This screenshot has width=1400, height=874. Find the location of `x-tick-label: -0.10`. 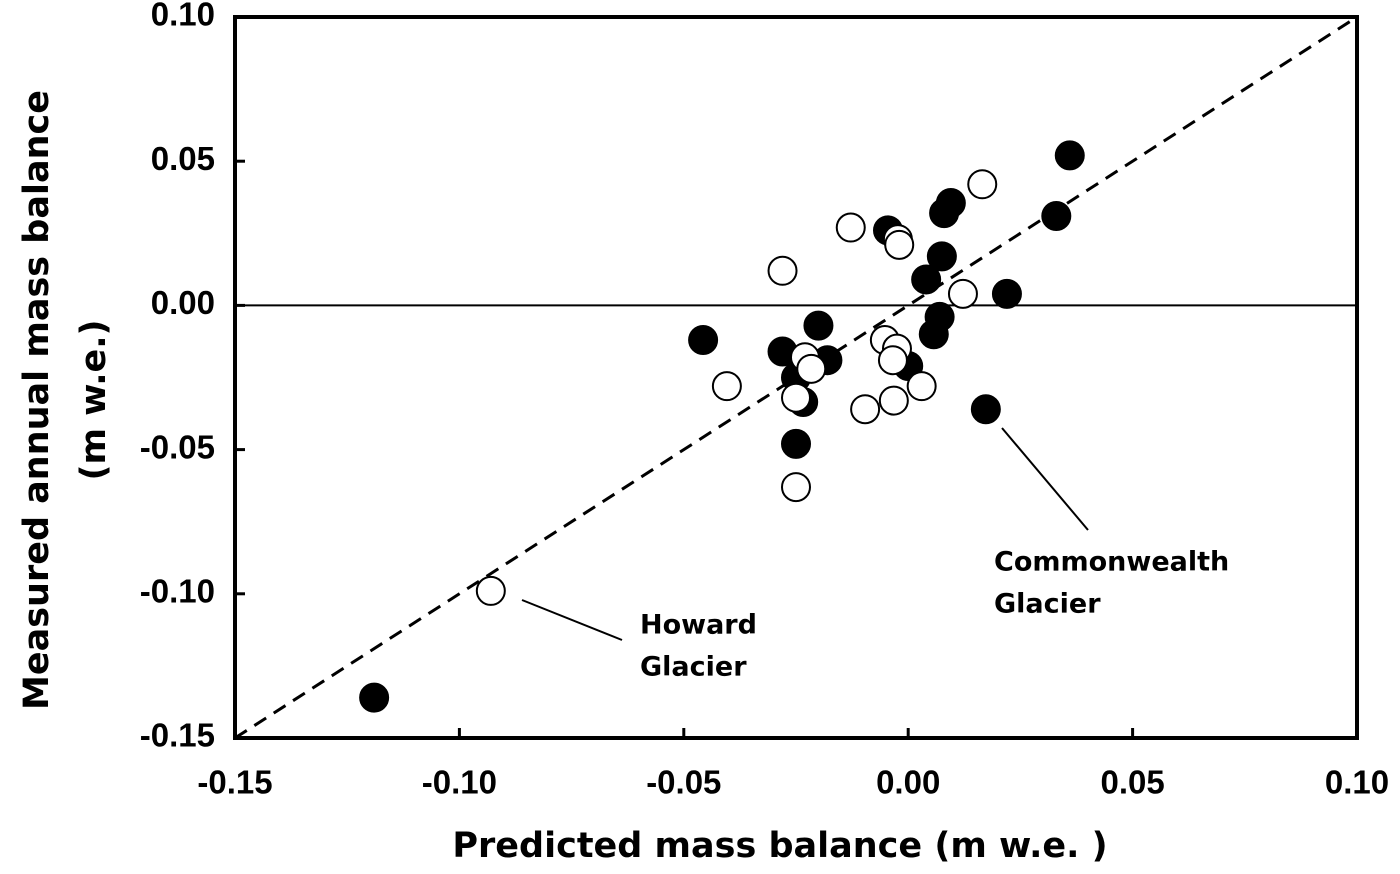

x-tick-label: -0.10 is located at coordinates (459, 782).